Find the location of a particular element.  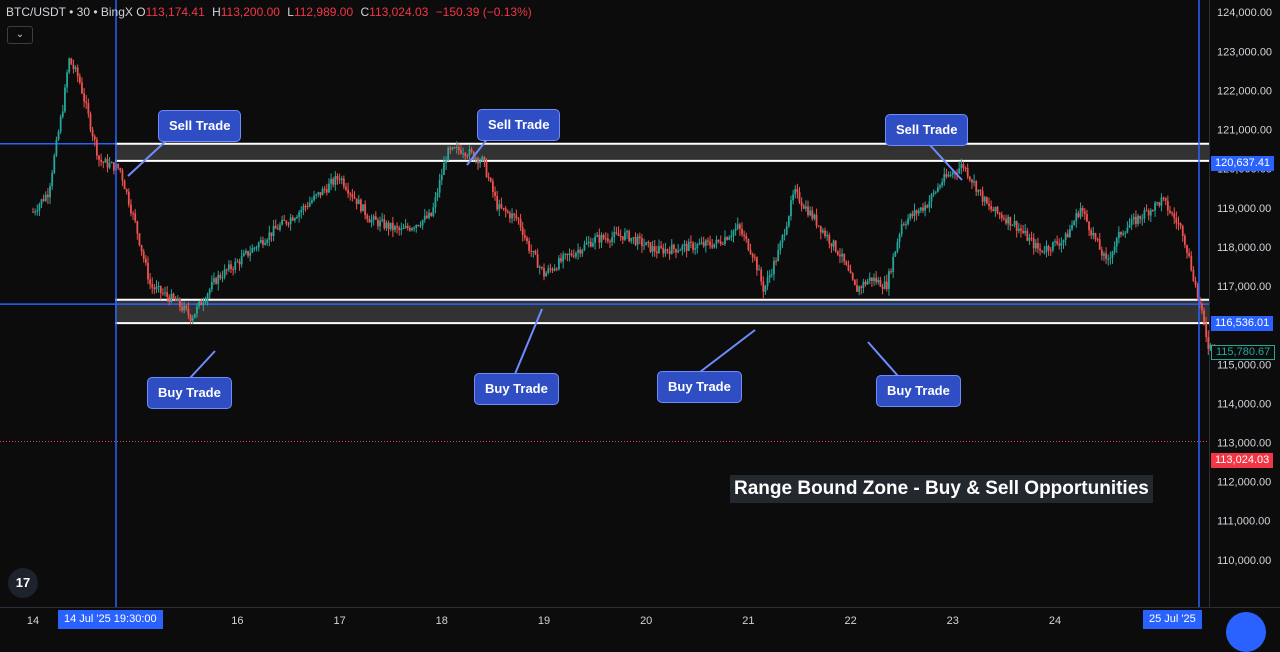

y-axis-tick-label: 121,000.00 is located at coordinates (1244, 131).